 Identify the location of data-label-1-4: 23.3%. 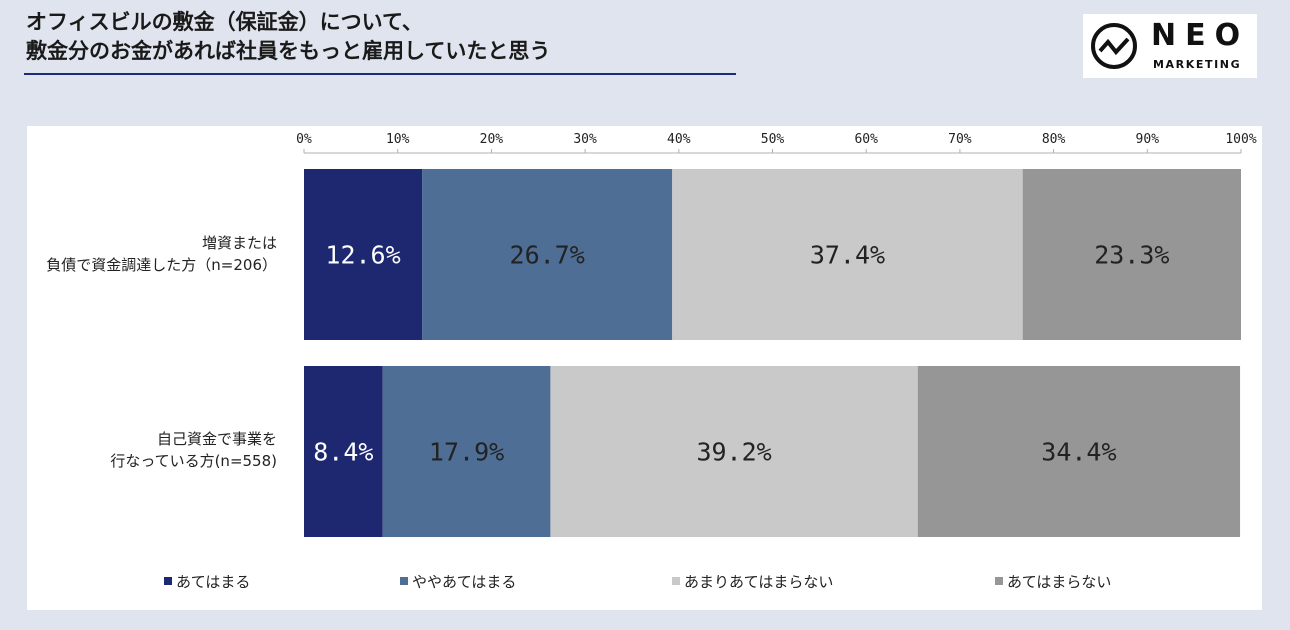
(1131, 255).